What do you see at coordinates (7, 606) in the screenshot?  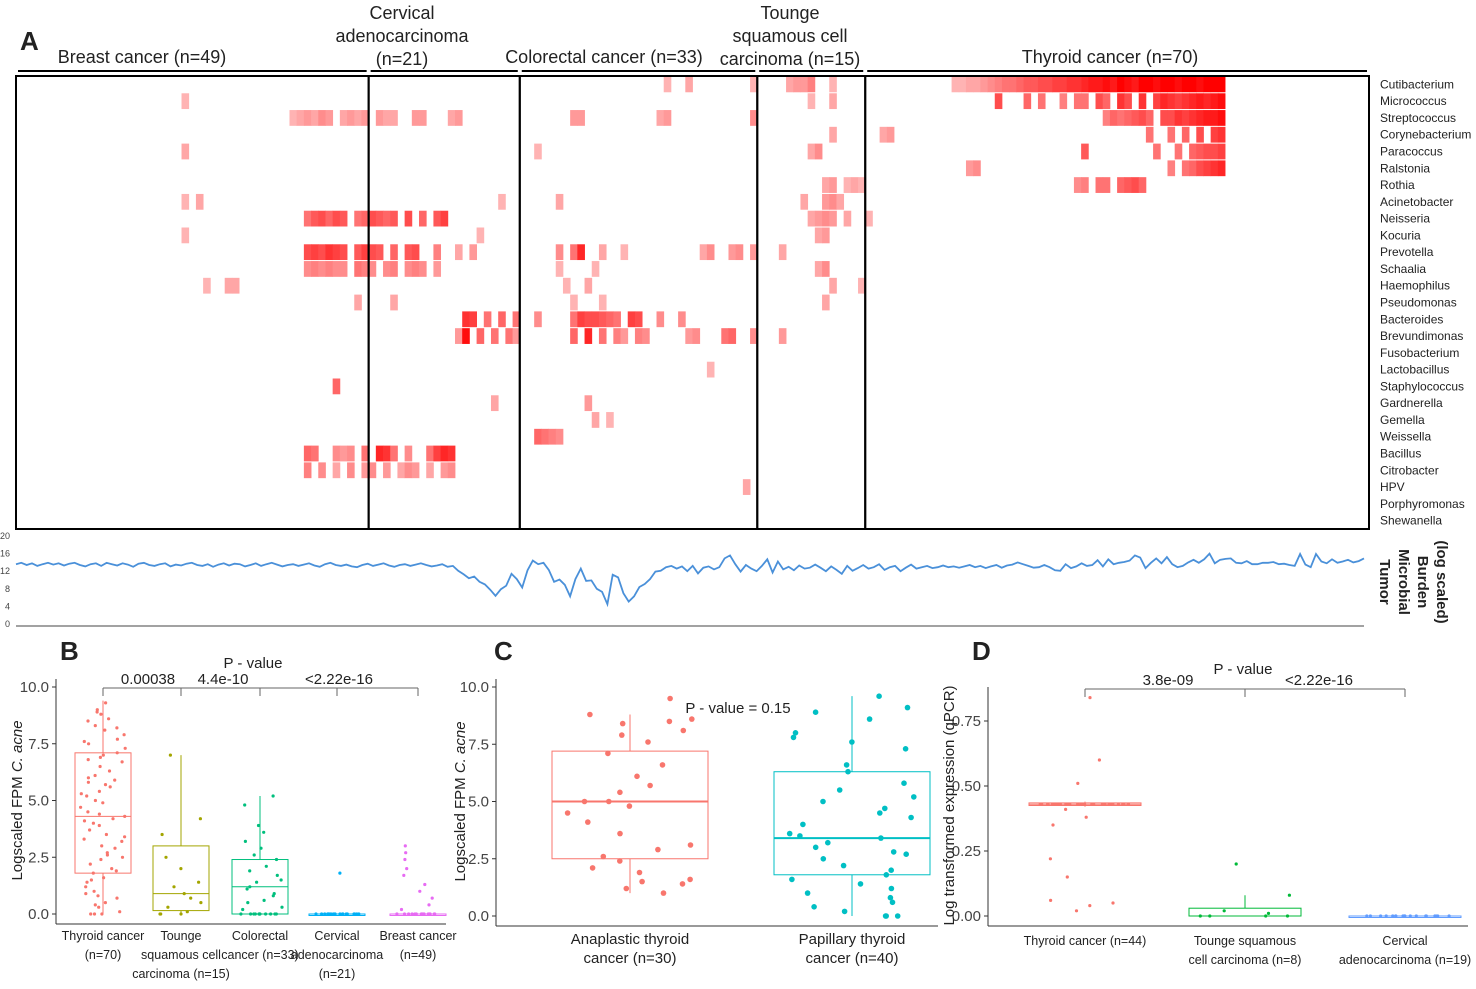 I see `burden-ytick: 4` at bounding box center [7, 606].